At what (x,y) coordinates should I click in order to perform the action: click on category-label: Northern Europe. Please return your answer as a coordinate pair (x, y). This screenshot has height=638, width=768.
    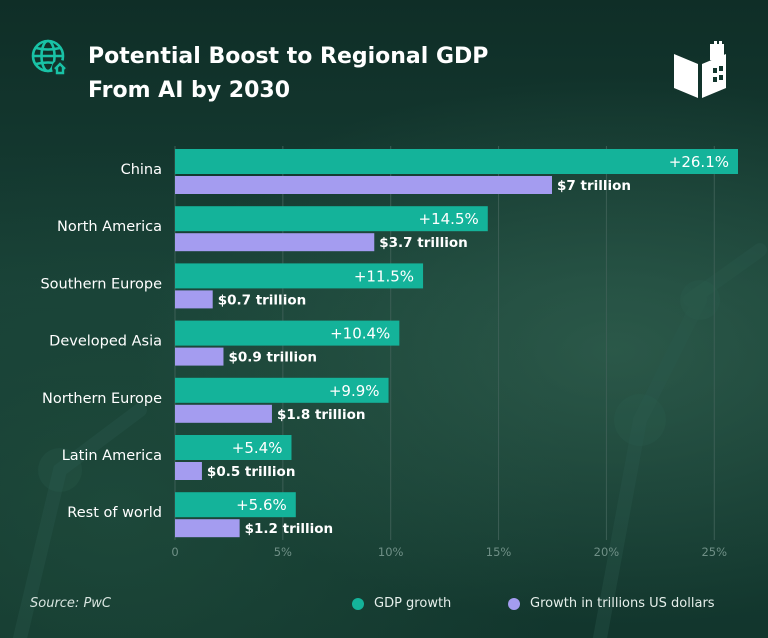
    Looking at the image, I should click on (102, 399).